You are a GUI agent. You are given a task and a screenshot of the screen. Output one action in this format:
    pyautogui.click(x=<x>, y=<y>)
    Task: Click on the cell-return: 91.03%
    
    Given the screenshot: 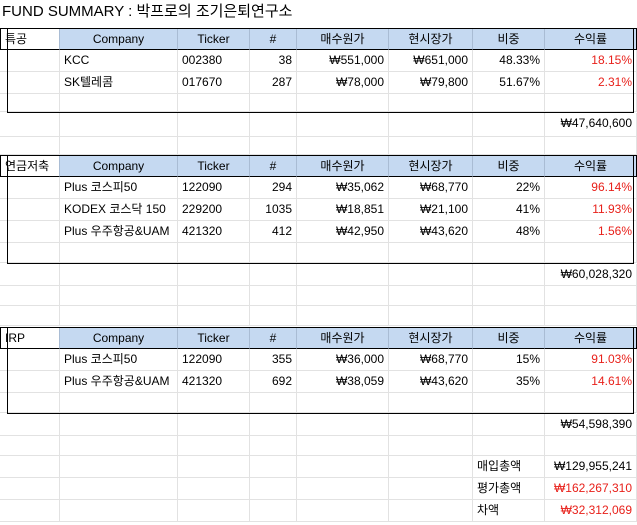 What is the action you would take?
    pyautogui.click(x=591, y=360)
    